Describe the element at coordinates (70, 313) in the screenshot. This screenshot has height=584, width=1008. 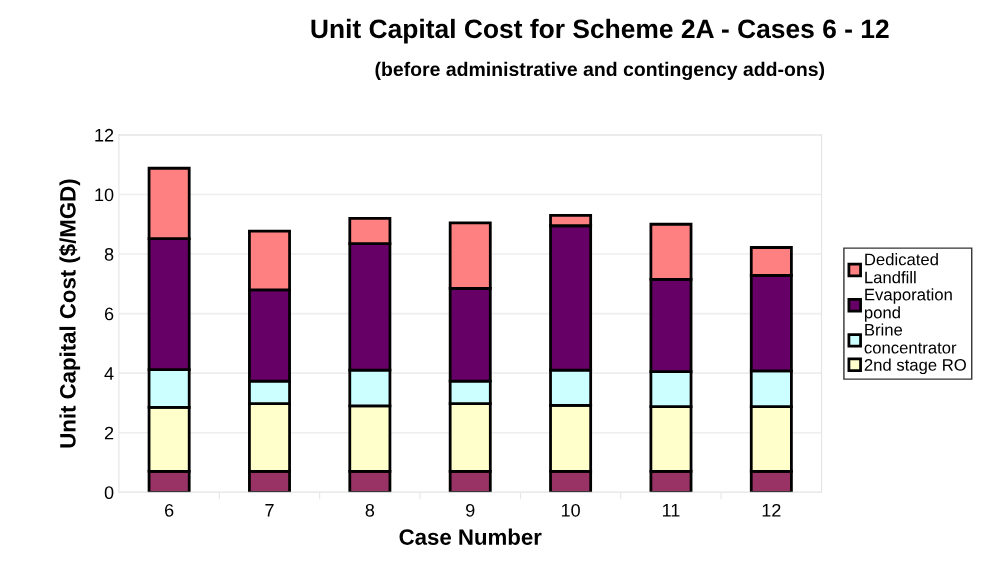
I see `y-axis-title: Unit Capital Cost ($/MGD)` at that location.